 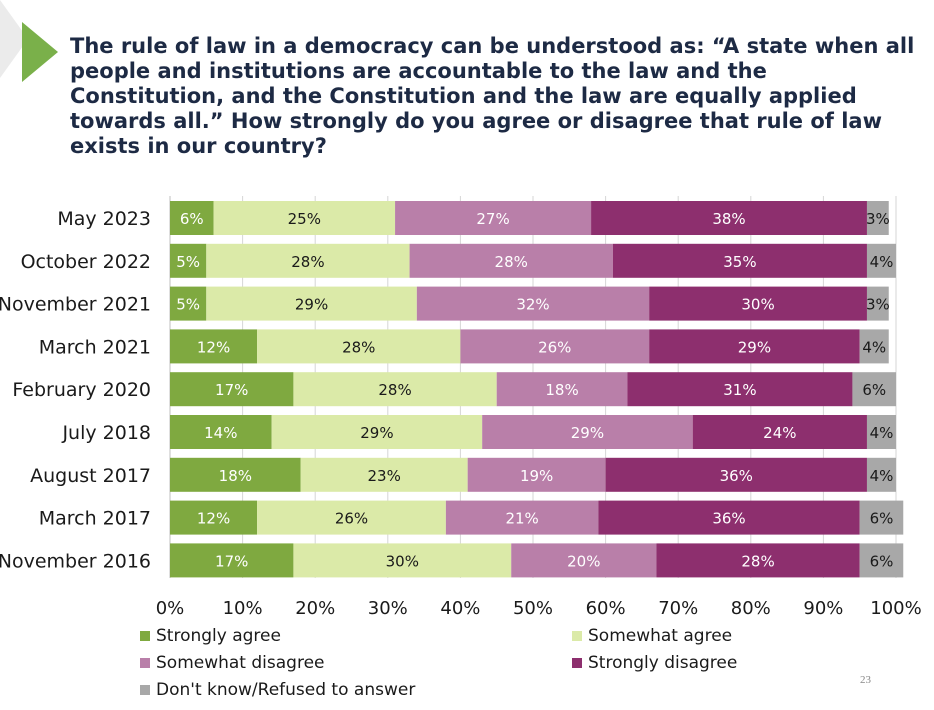 I want to click on category-label: March 2017, so click(x=95, y=519).